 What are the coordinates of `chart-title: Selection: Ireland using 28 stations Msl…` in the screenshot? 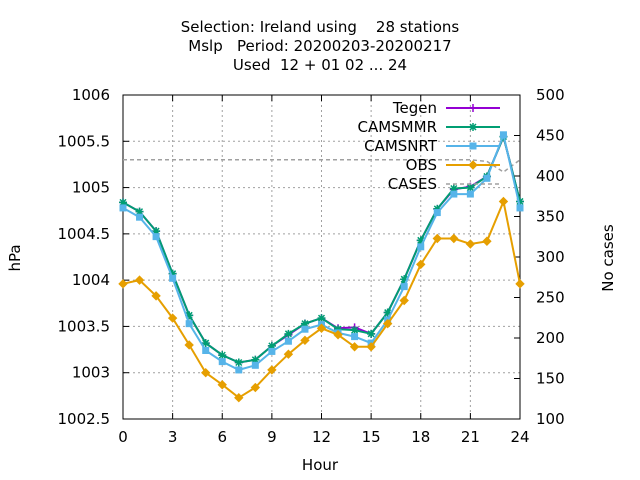 It's located at (320, 46).